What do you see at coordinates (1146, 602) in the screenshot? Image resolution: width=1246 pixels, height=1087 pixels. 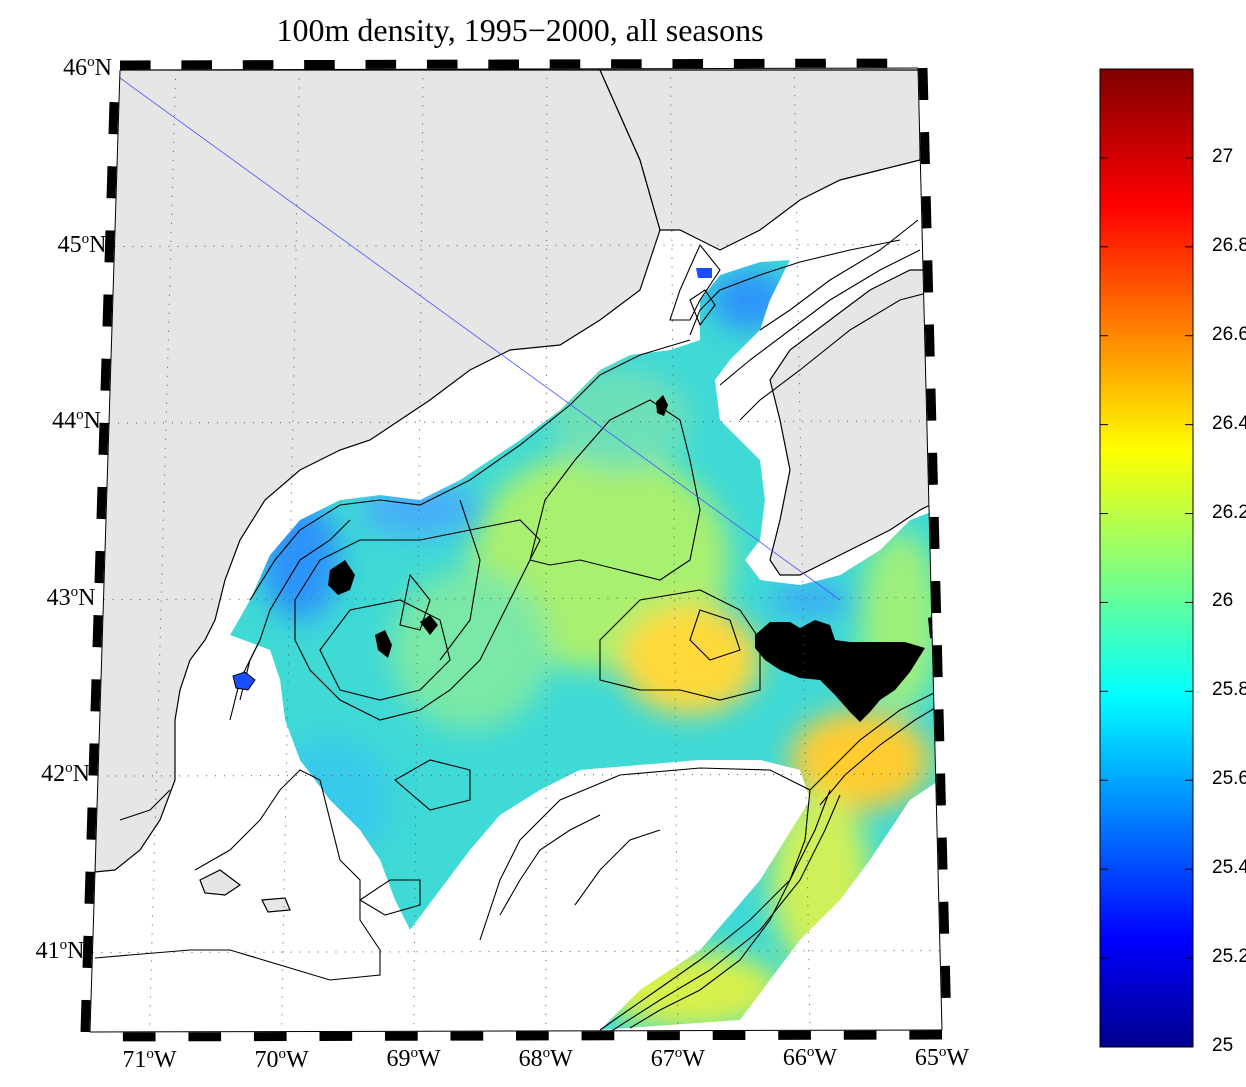 I see `colorbar-ticks` at bounding box center [1146, 602].